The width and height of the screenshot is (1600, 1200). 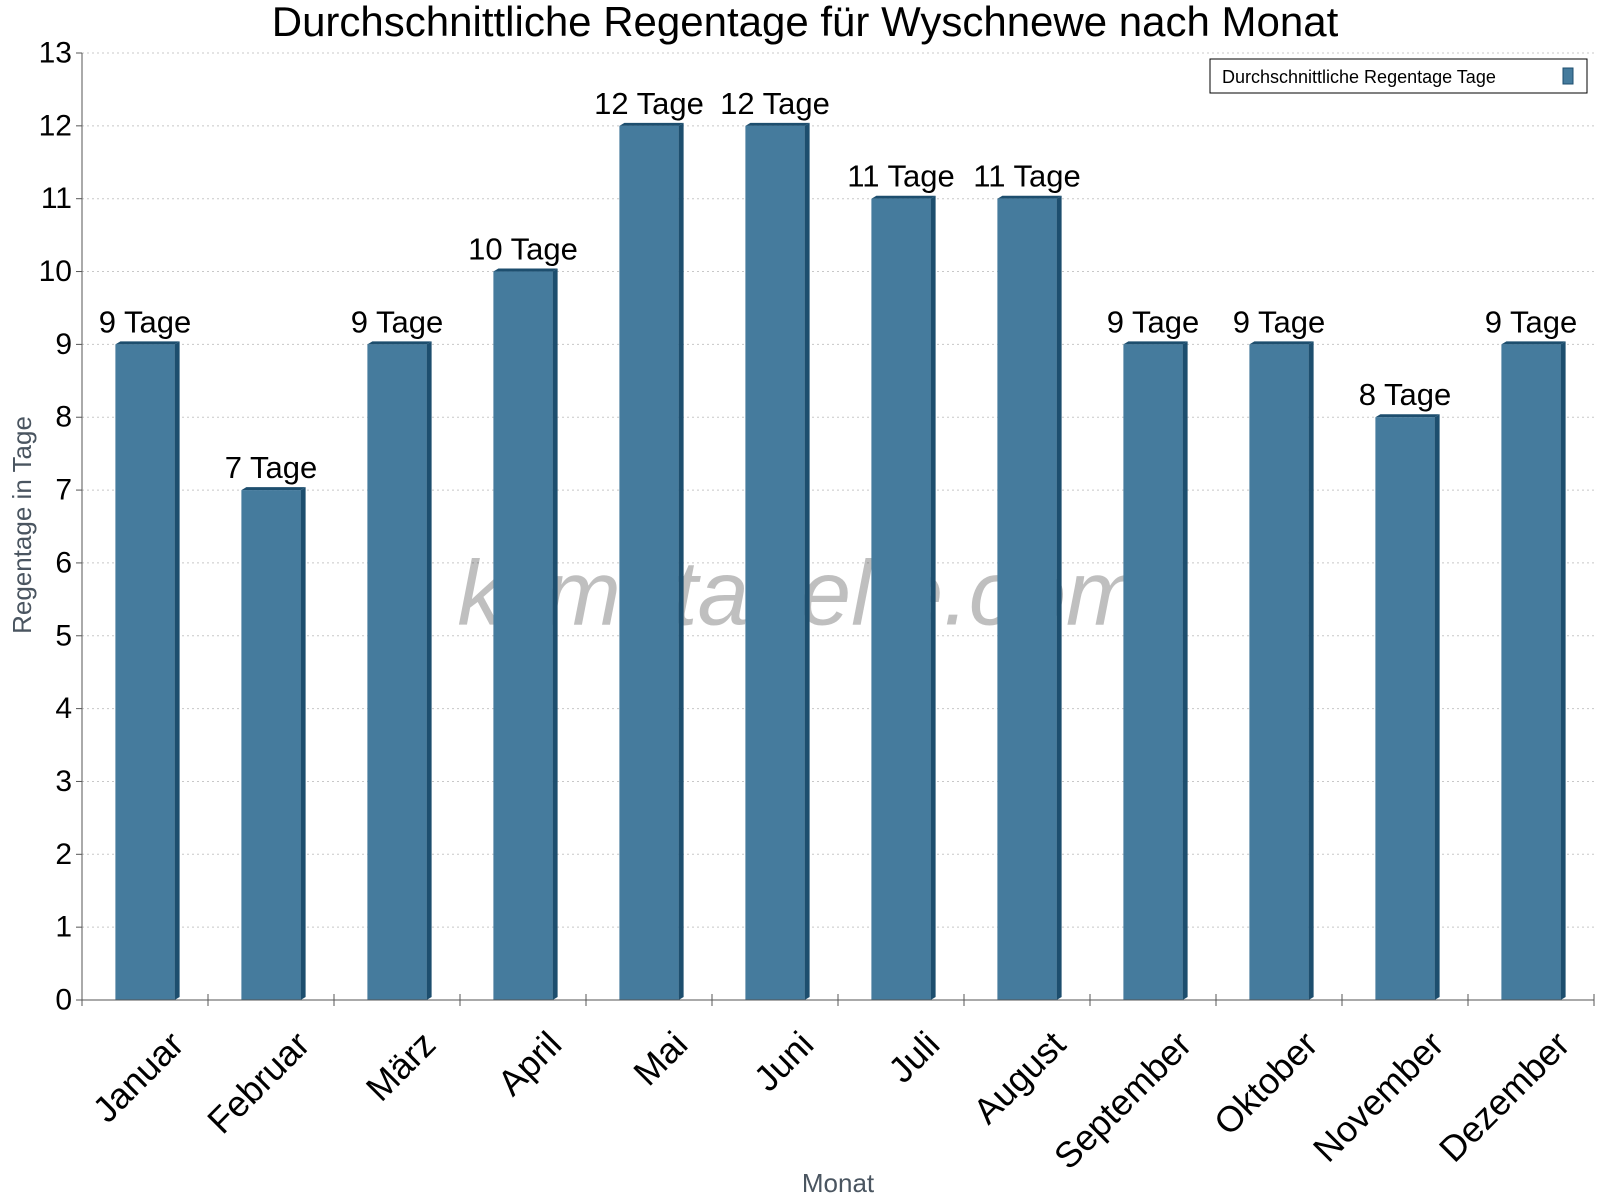 What do you see at coordinates (401, 1066) in the screenshot?
I see `x-tick-label: März` at bounding box center [401, 1066].